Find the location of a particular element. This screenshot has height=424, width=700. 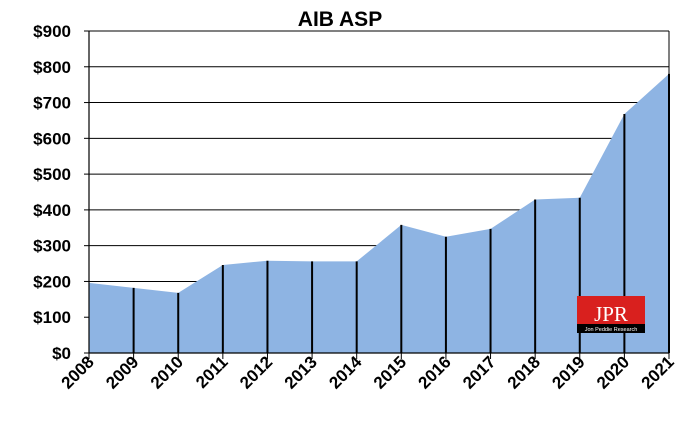

x-tick-label: 2012 is located at coordinates (256, 372).